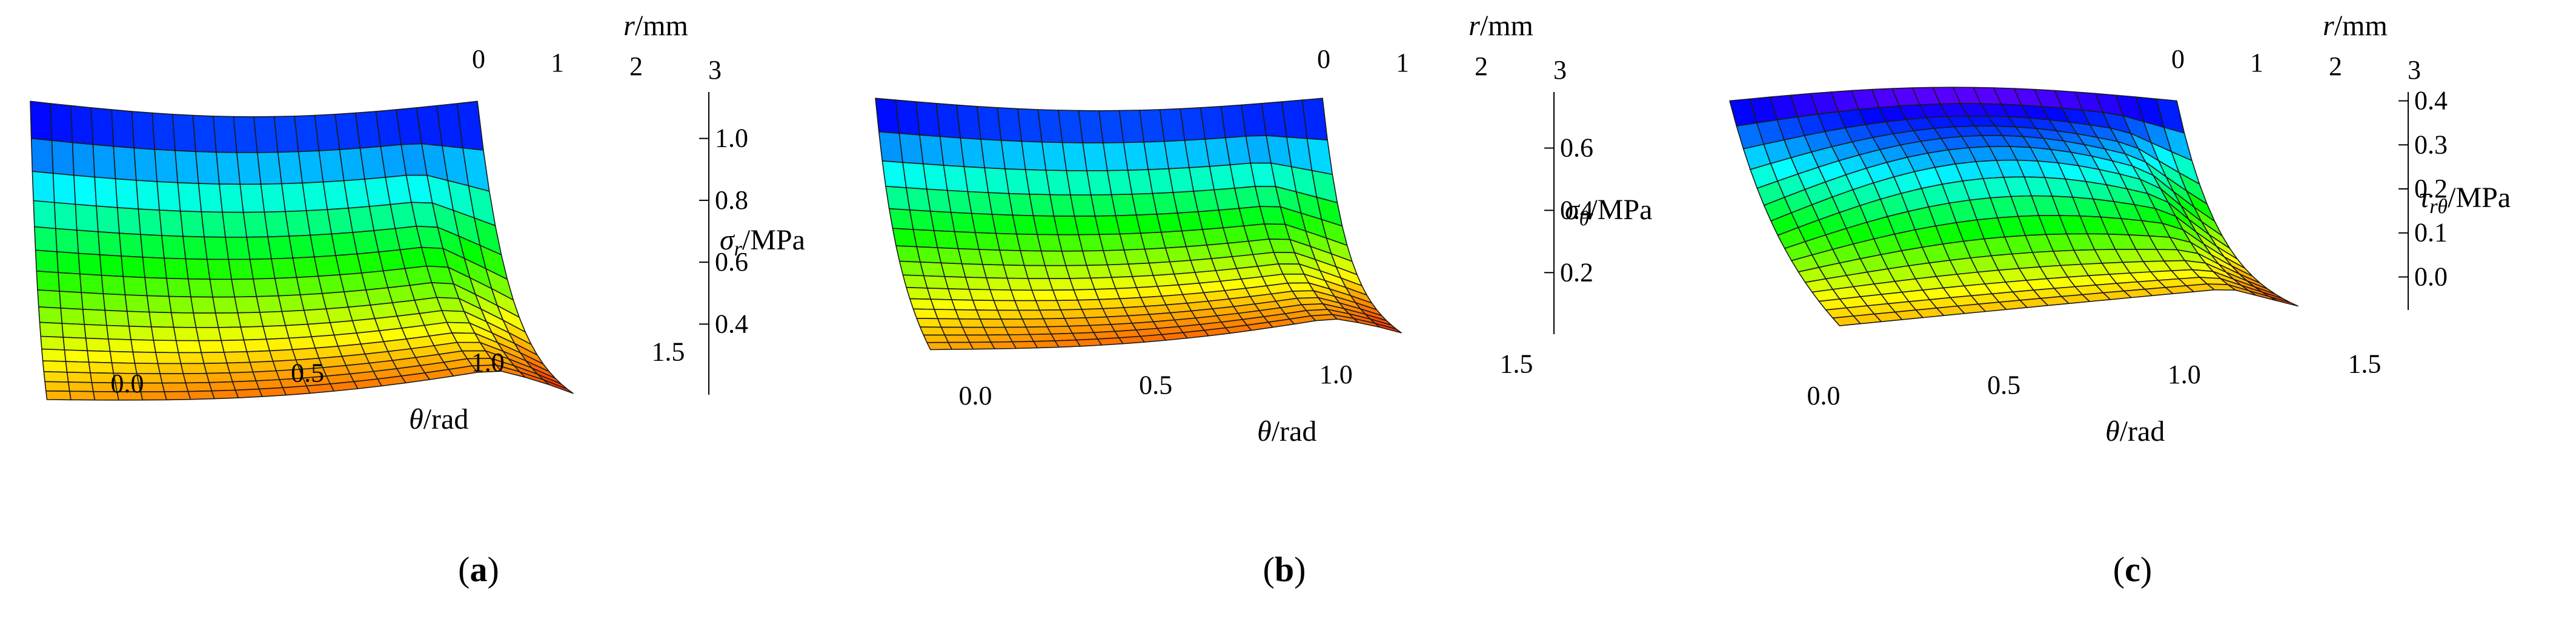 The width and height of the screenshot is (2576, 626). Describe the element at coordinates (1598, 213) in the screenshot. I see `z-axis-b: 0.2 0.4 0.6 σθ/MPa` at that location.